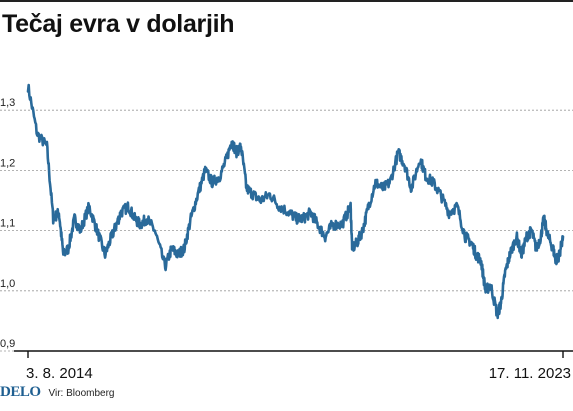  I want to click on x-end-label: 17. 11. 2023, so click(530, 373).